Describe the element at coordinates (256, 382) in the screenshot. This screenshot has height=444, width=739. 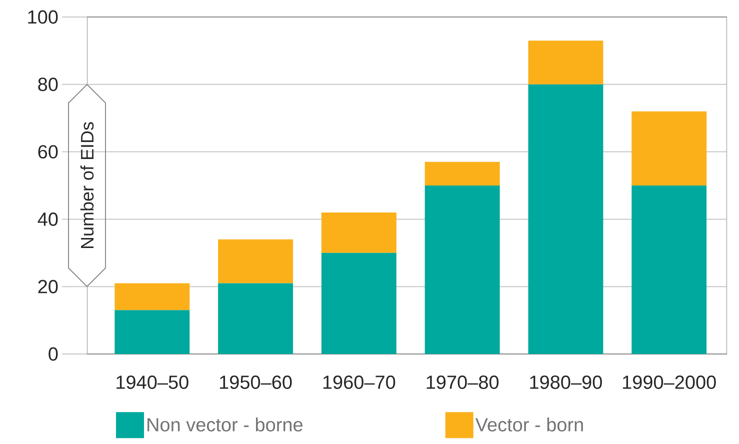
I see `x-tick-label: 1950–60` at that location.